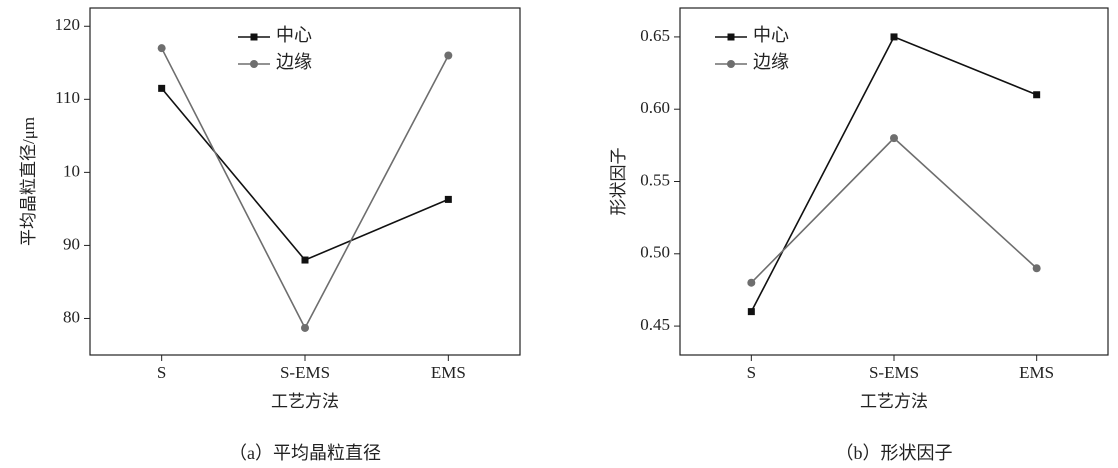 The image size is (1118, 468). Describe the element at coordinates (618, 182) in the screenshot. I see `y-axis-label: 形状因子` at that location.